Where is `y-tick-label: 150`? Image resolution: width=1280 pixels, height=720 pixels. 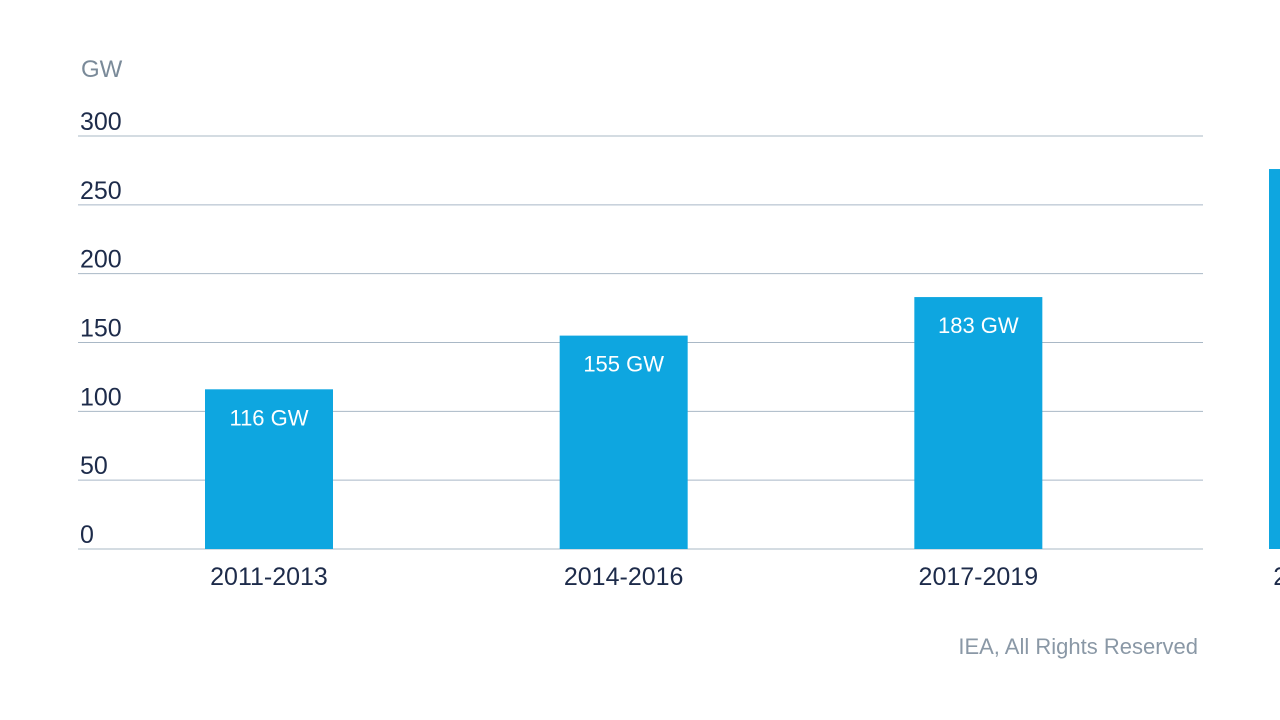 y-tick-label: 150 is located at coordinates (101, 329).